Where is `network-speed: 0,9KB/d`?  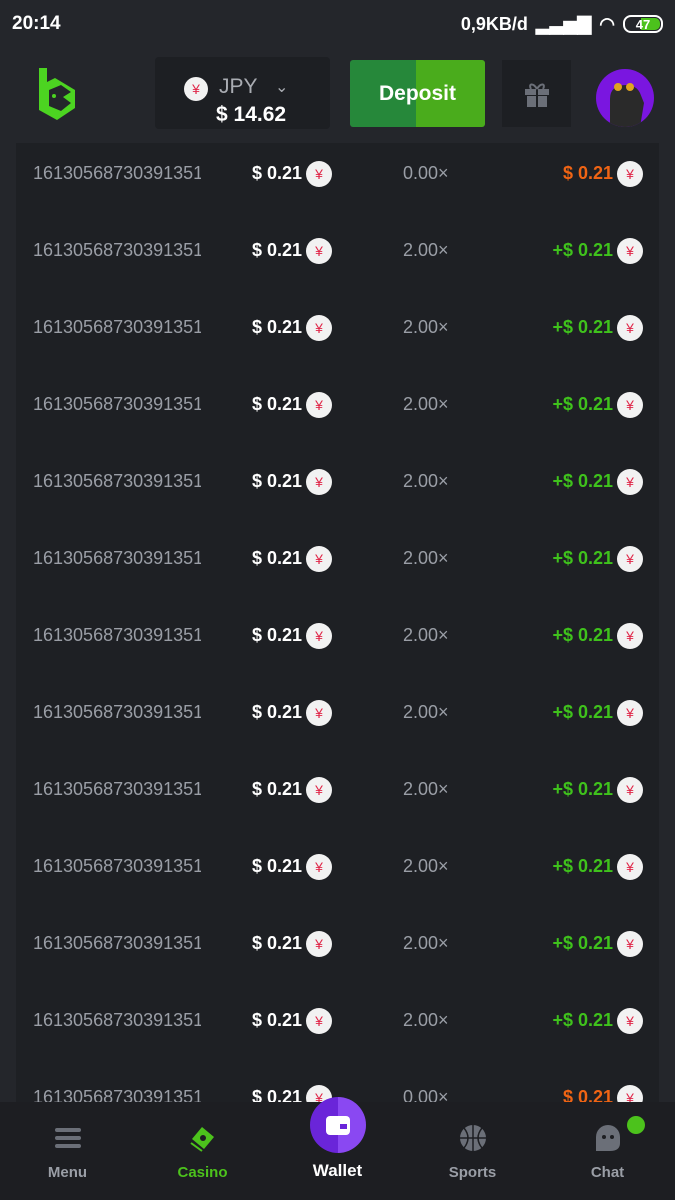
network-speed: 0,9KB/d is located at coordinates (494, 23).